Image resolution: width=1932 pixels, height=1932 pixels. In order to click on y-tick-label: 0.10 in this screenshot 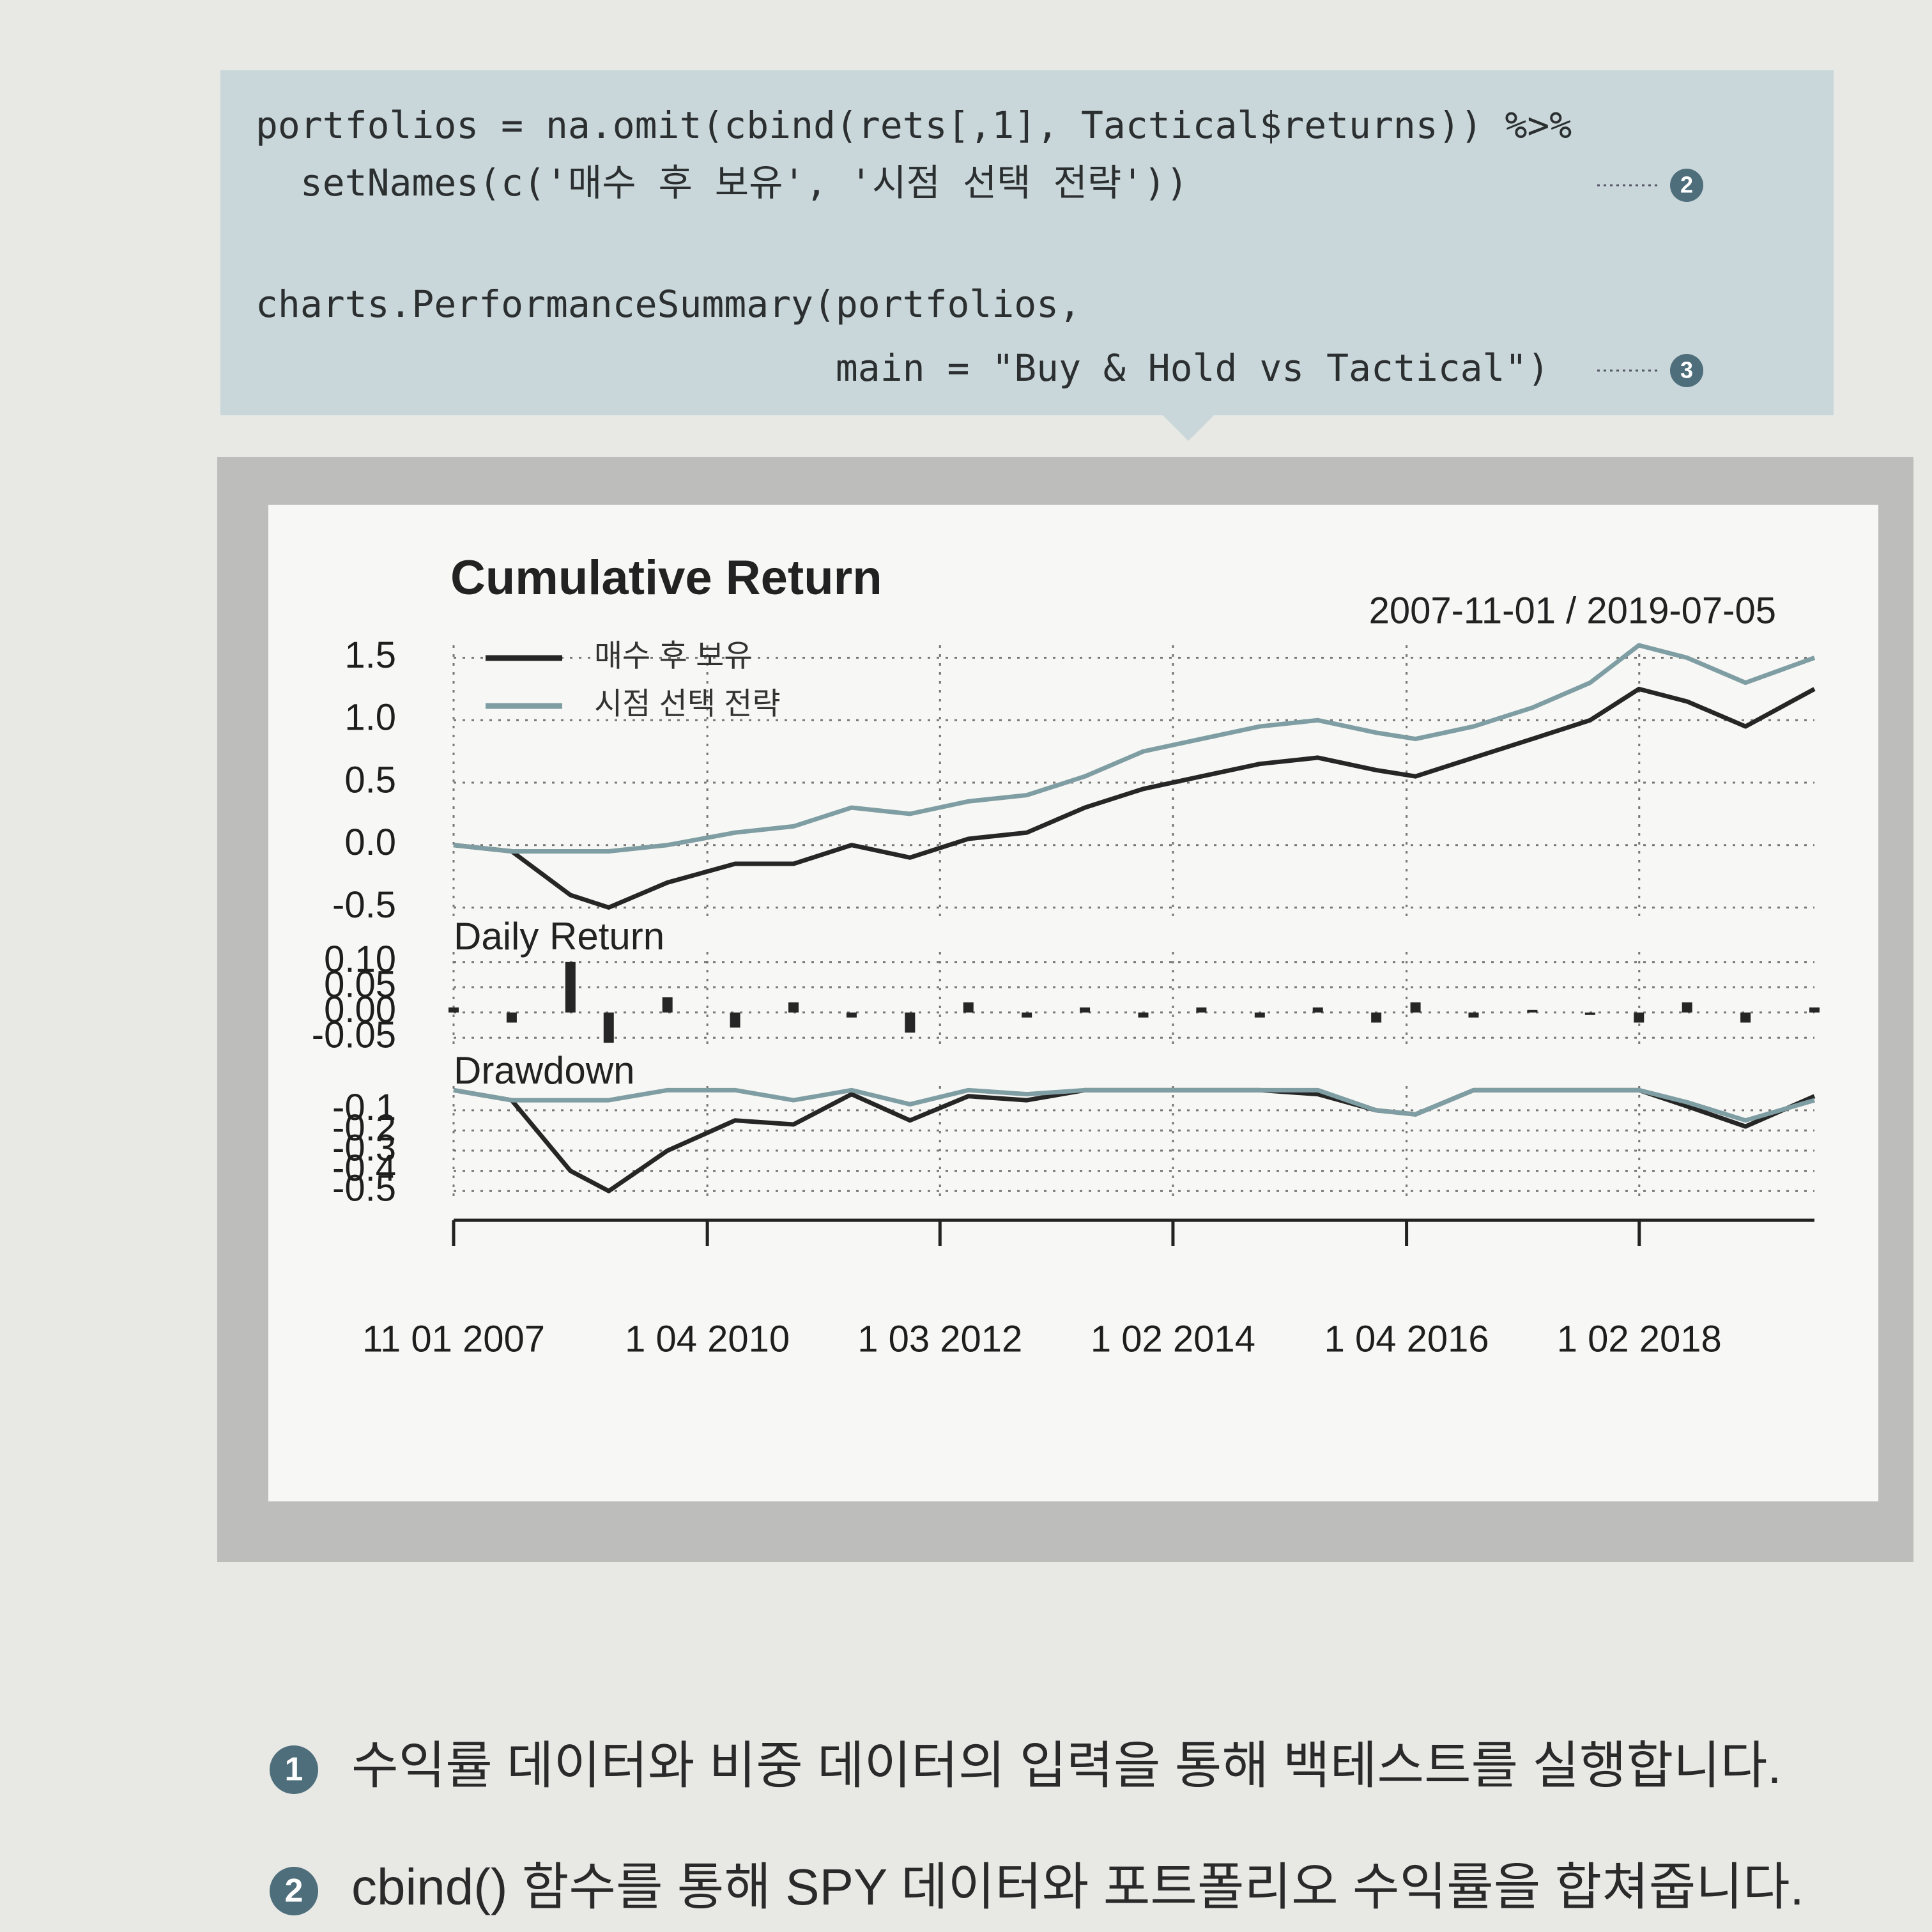, I will do `click(360, 959)`.